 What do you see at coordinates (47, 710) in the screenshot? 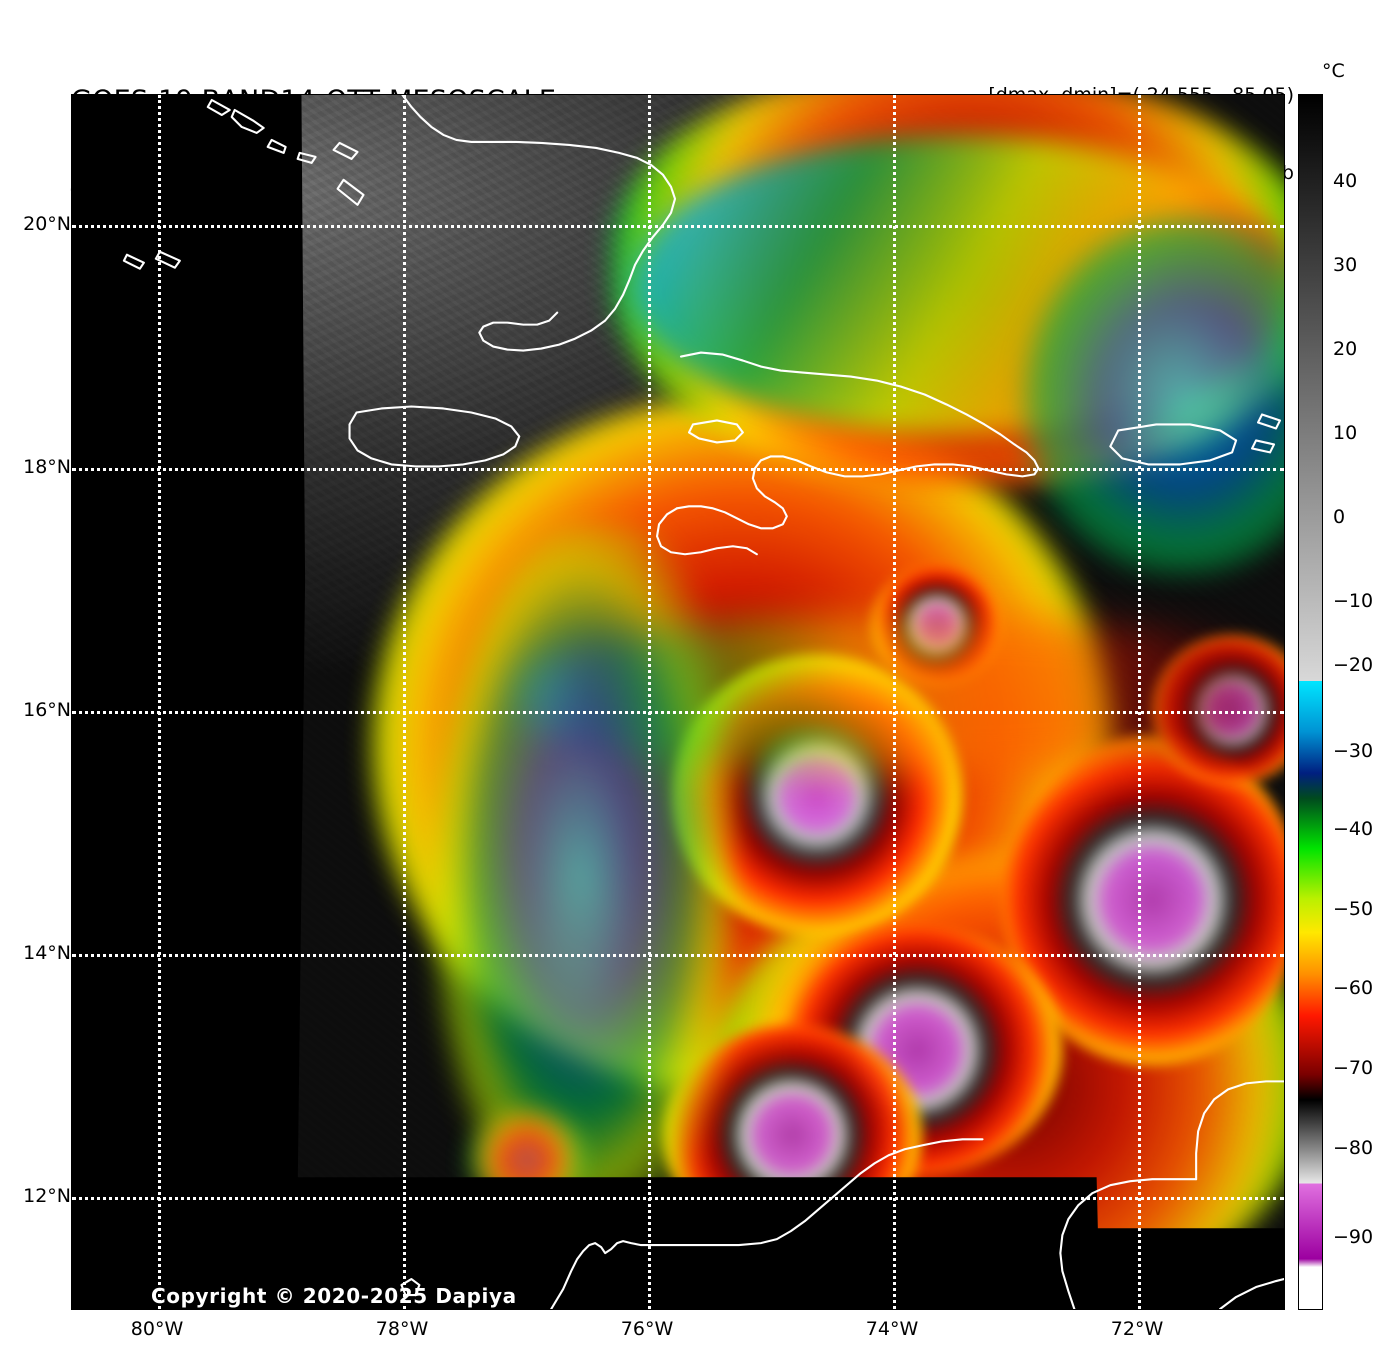
I see `y-tick-label-16N: 16°N` at bounding box center [47, 710].